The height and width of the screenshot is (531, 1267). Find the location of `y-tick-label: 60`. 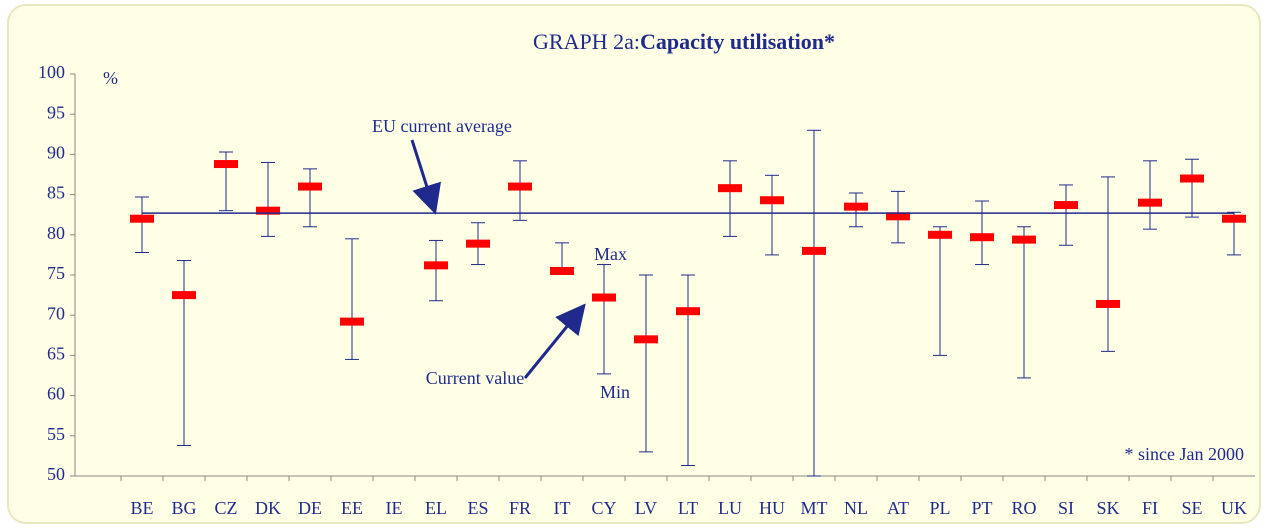

y-tick-label: 60 is located at coordinates (56, 394).